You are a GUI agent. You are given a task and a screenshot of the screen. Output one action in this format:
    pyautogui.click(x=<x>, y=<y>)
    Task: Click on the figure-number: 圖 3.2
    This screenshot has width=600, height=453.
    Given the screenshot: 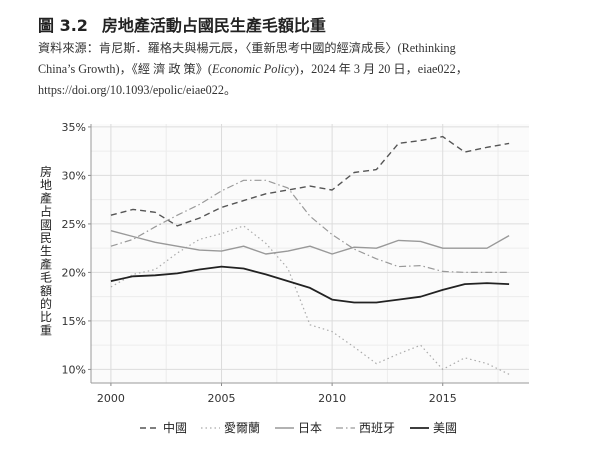 What is the action you would take?
    pyautogui.click(x=63, y=25)
    